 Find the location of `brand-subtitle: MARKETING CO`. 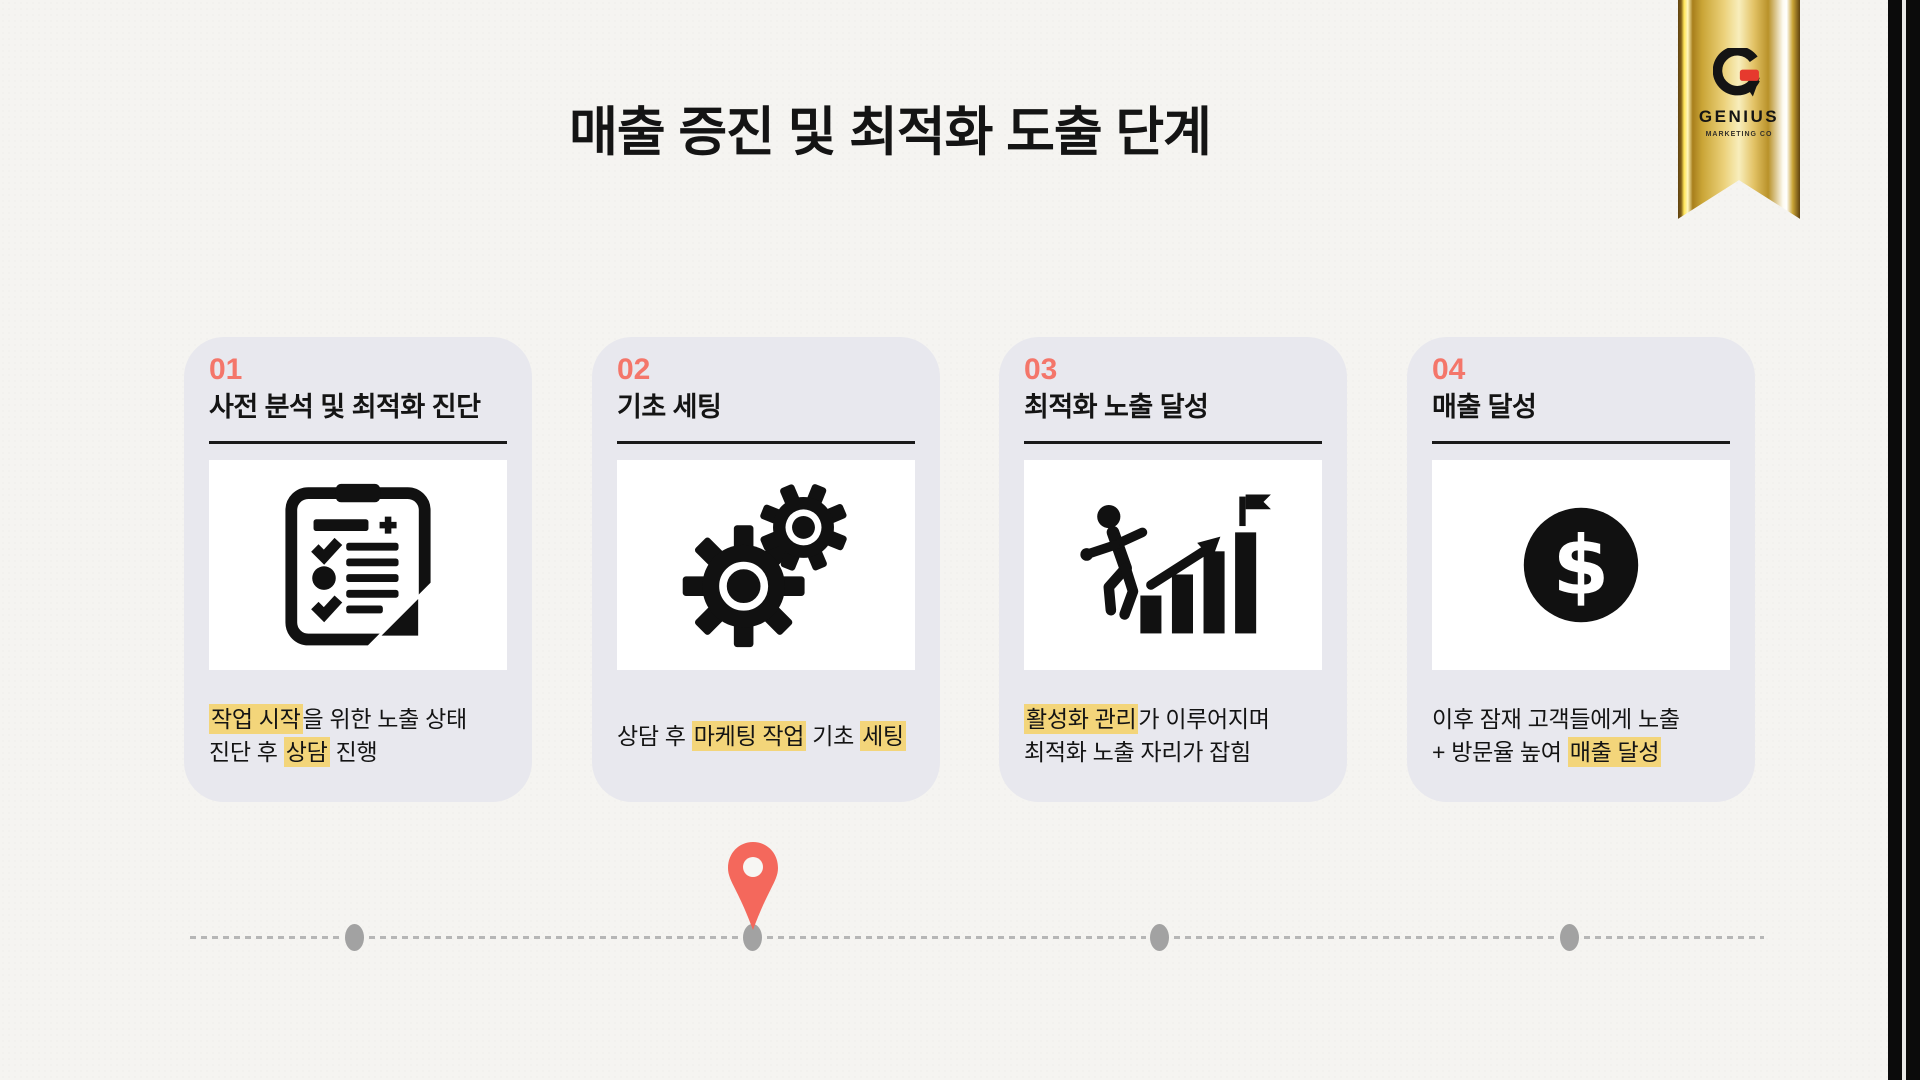

brand-subtitle: MARKETING CO is located at coordinates (1739, 134).